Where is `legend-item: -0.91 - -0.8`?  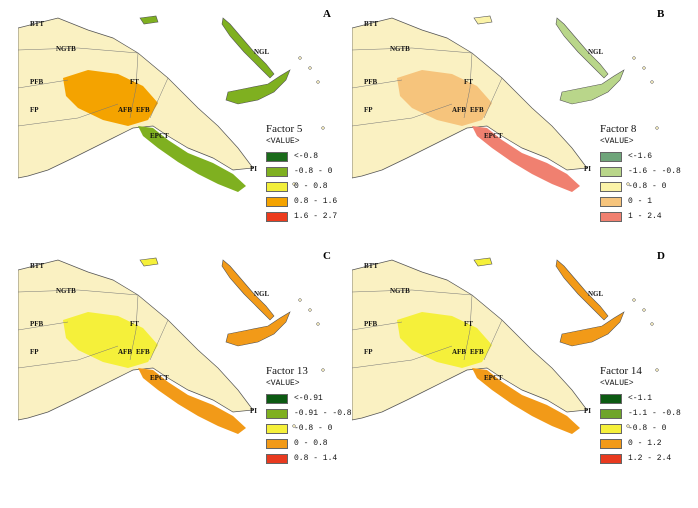 legend-item: -0.91 - -0.8 is located at coordinates (309, 413).